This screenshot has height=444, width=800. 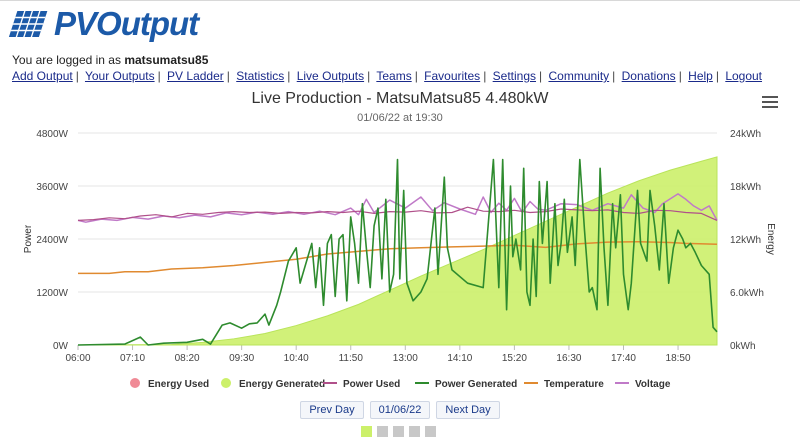 What do you see at coordinates (468, 410) in the screenshot?
I see `next-day-button: Next Day` at bounding box center [468, 410].